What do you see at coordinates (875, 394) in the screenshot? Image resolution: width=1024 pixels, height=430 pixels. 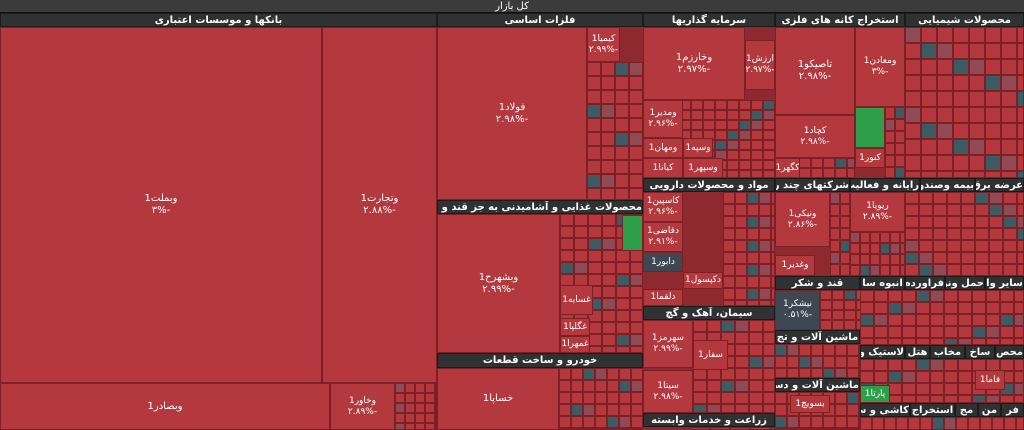 I see `stock-cell: پارتا1` at bounding box center [875, 394].